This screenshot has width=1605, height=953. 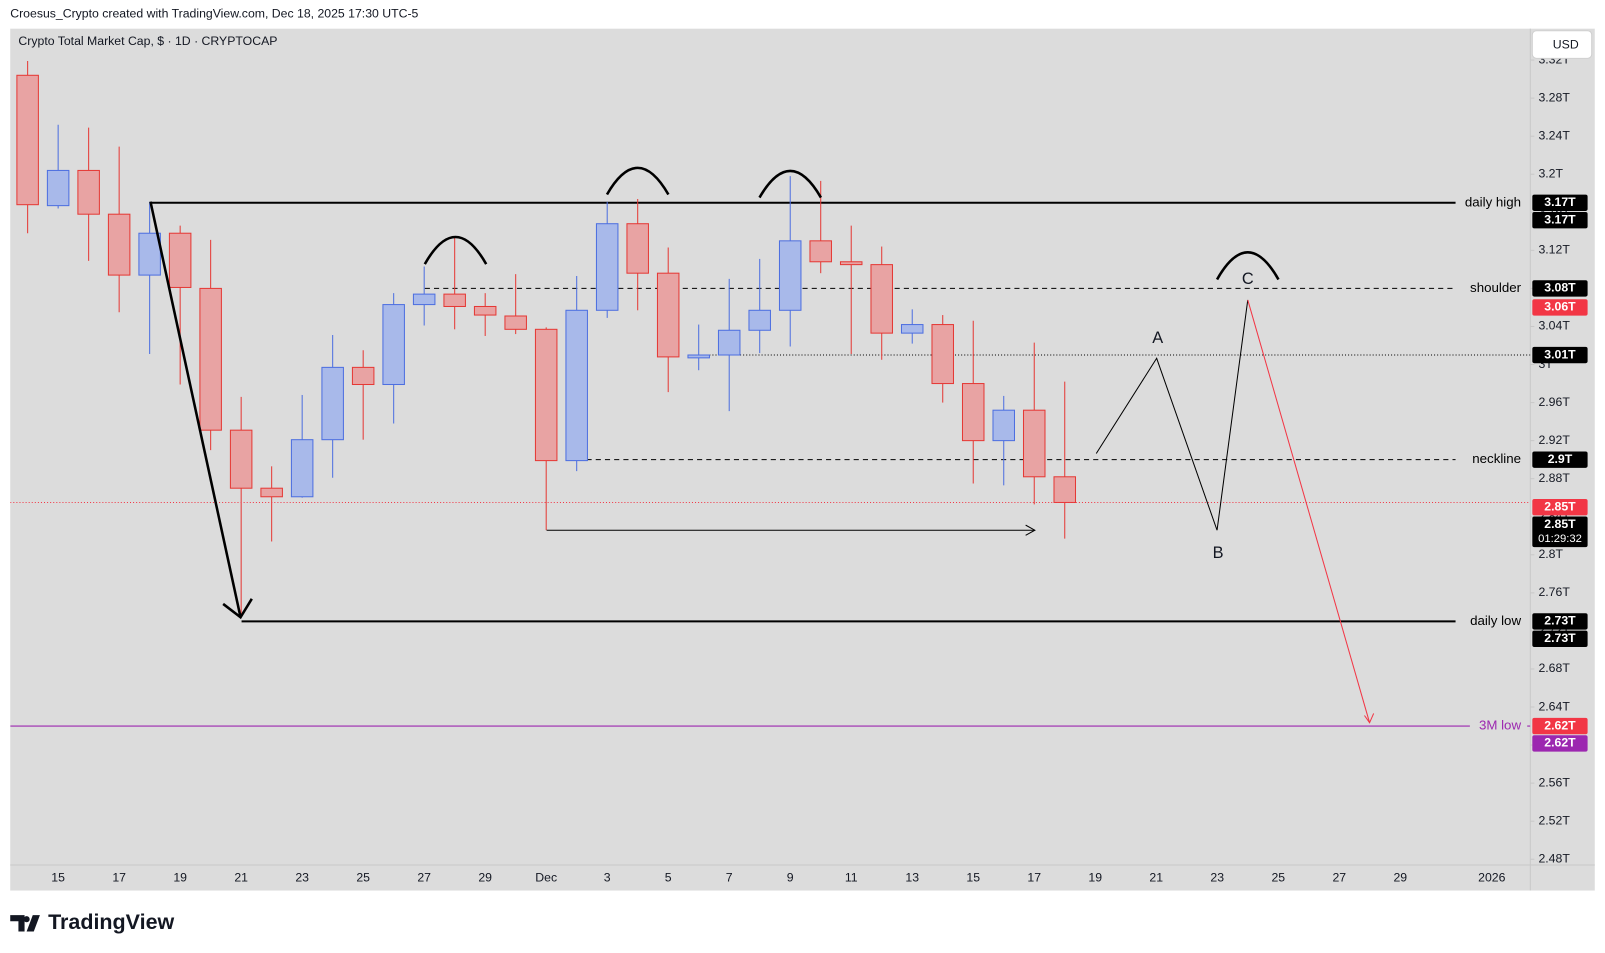 What do you see at coordinates (1493, 201) in the screenshot?
I see `level-label: daily high` at bounding box center [1493, 201].